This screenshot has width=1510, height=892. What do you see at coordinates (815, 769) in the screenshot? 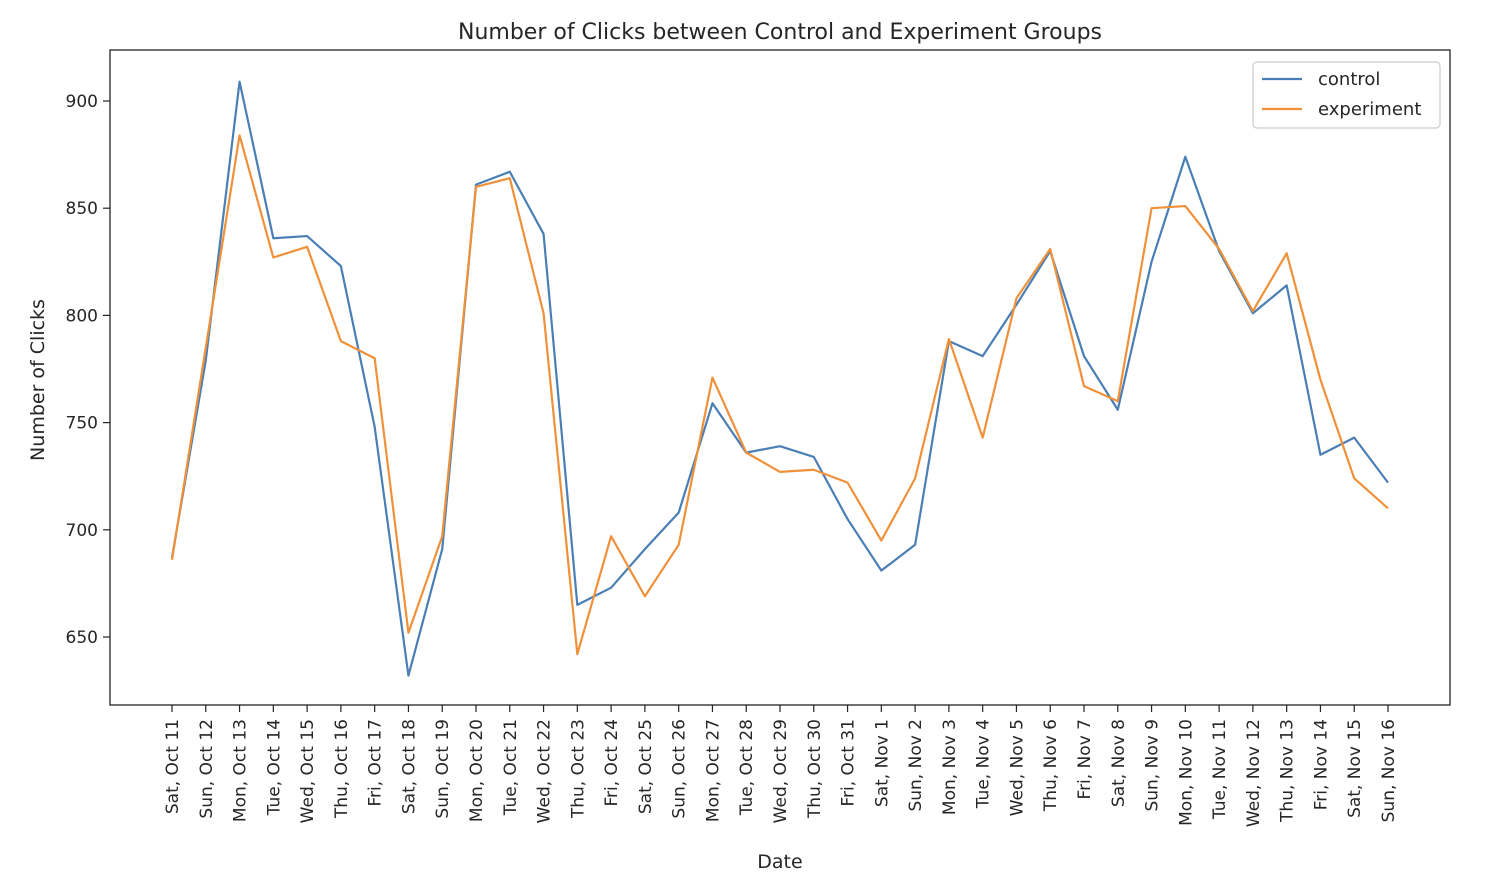
I see `x-tick-label: Thu, Oct 30` at bounding box center [815, 769].